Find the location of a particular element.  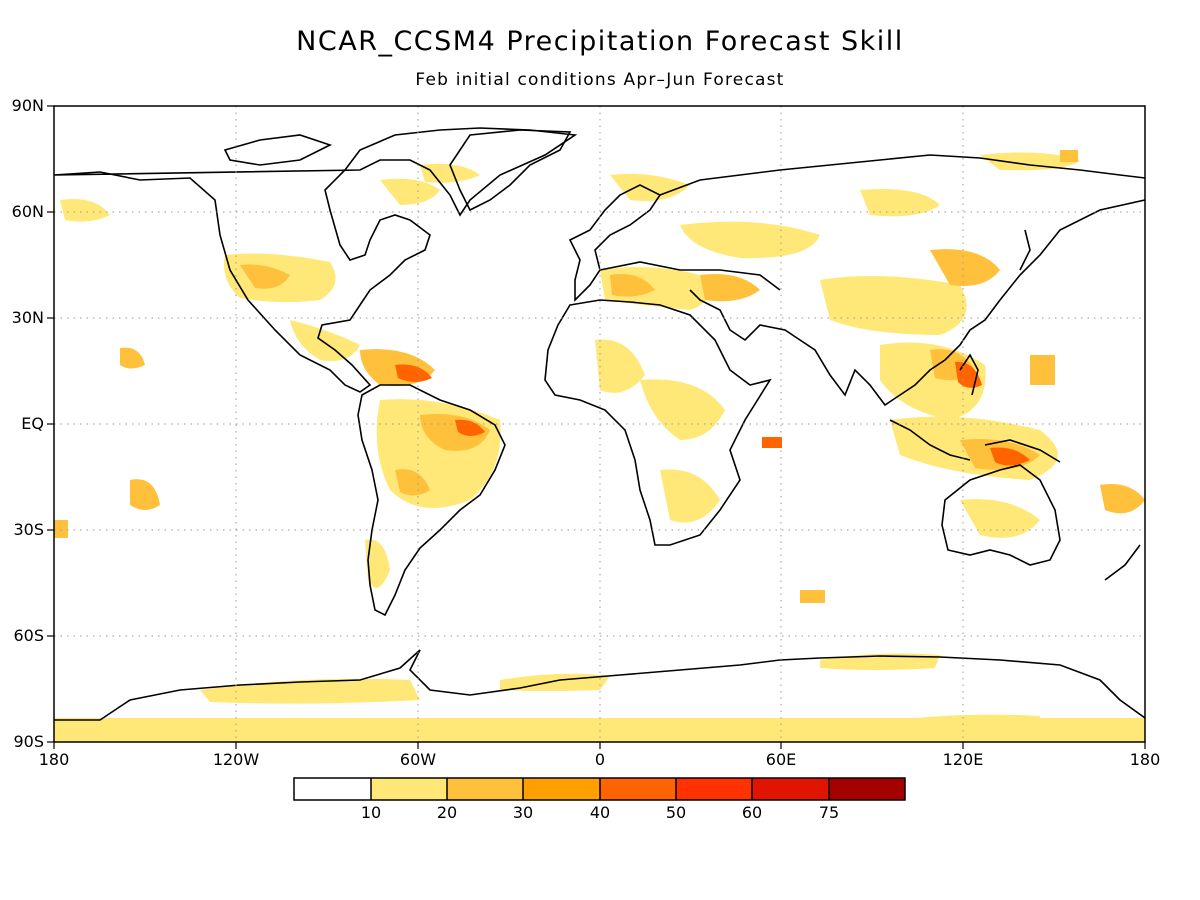

colorbar-label: 10 is located at coordinates (371, 812).